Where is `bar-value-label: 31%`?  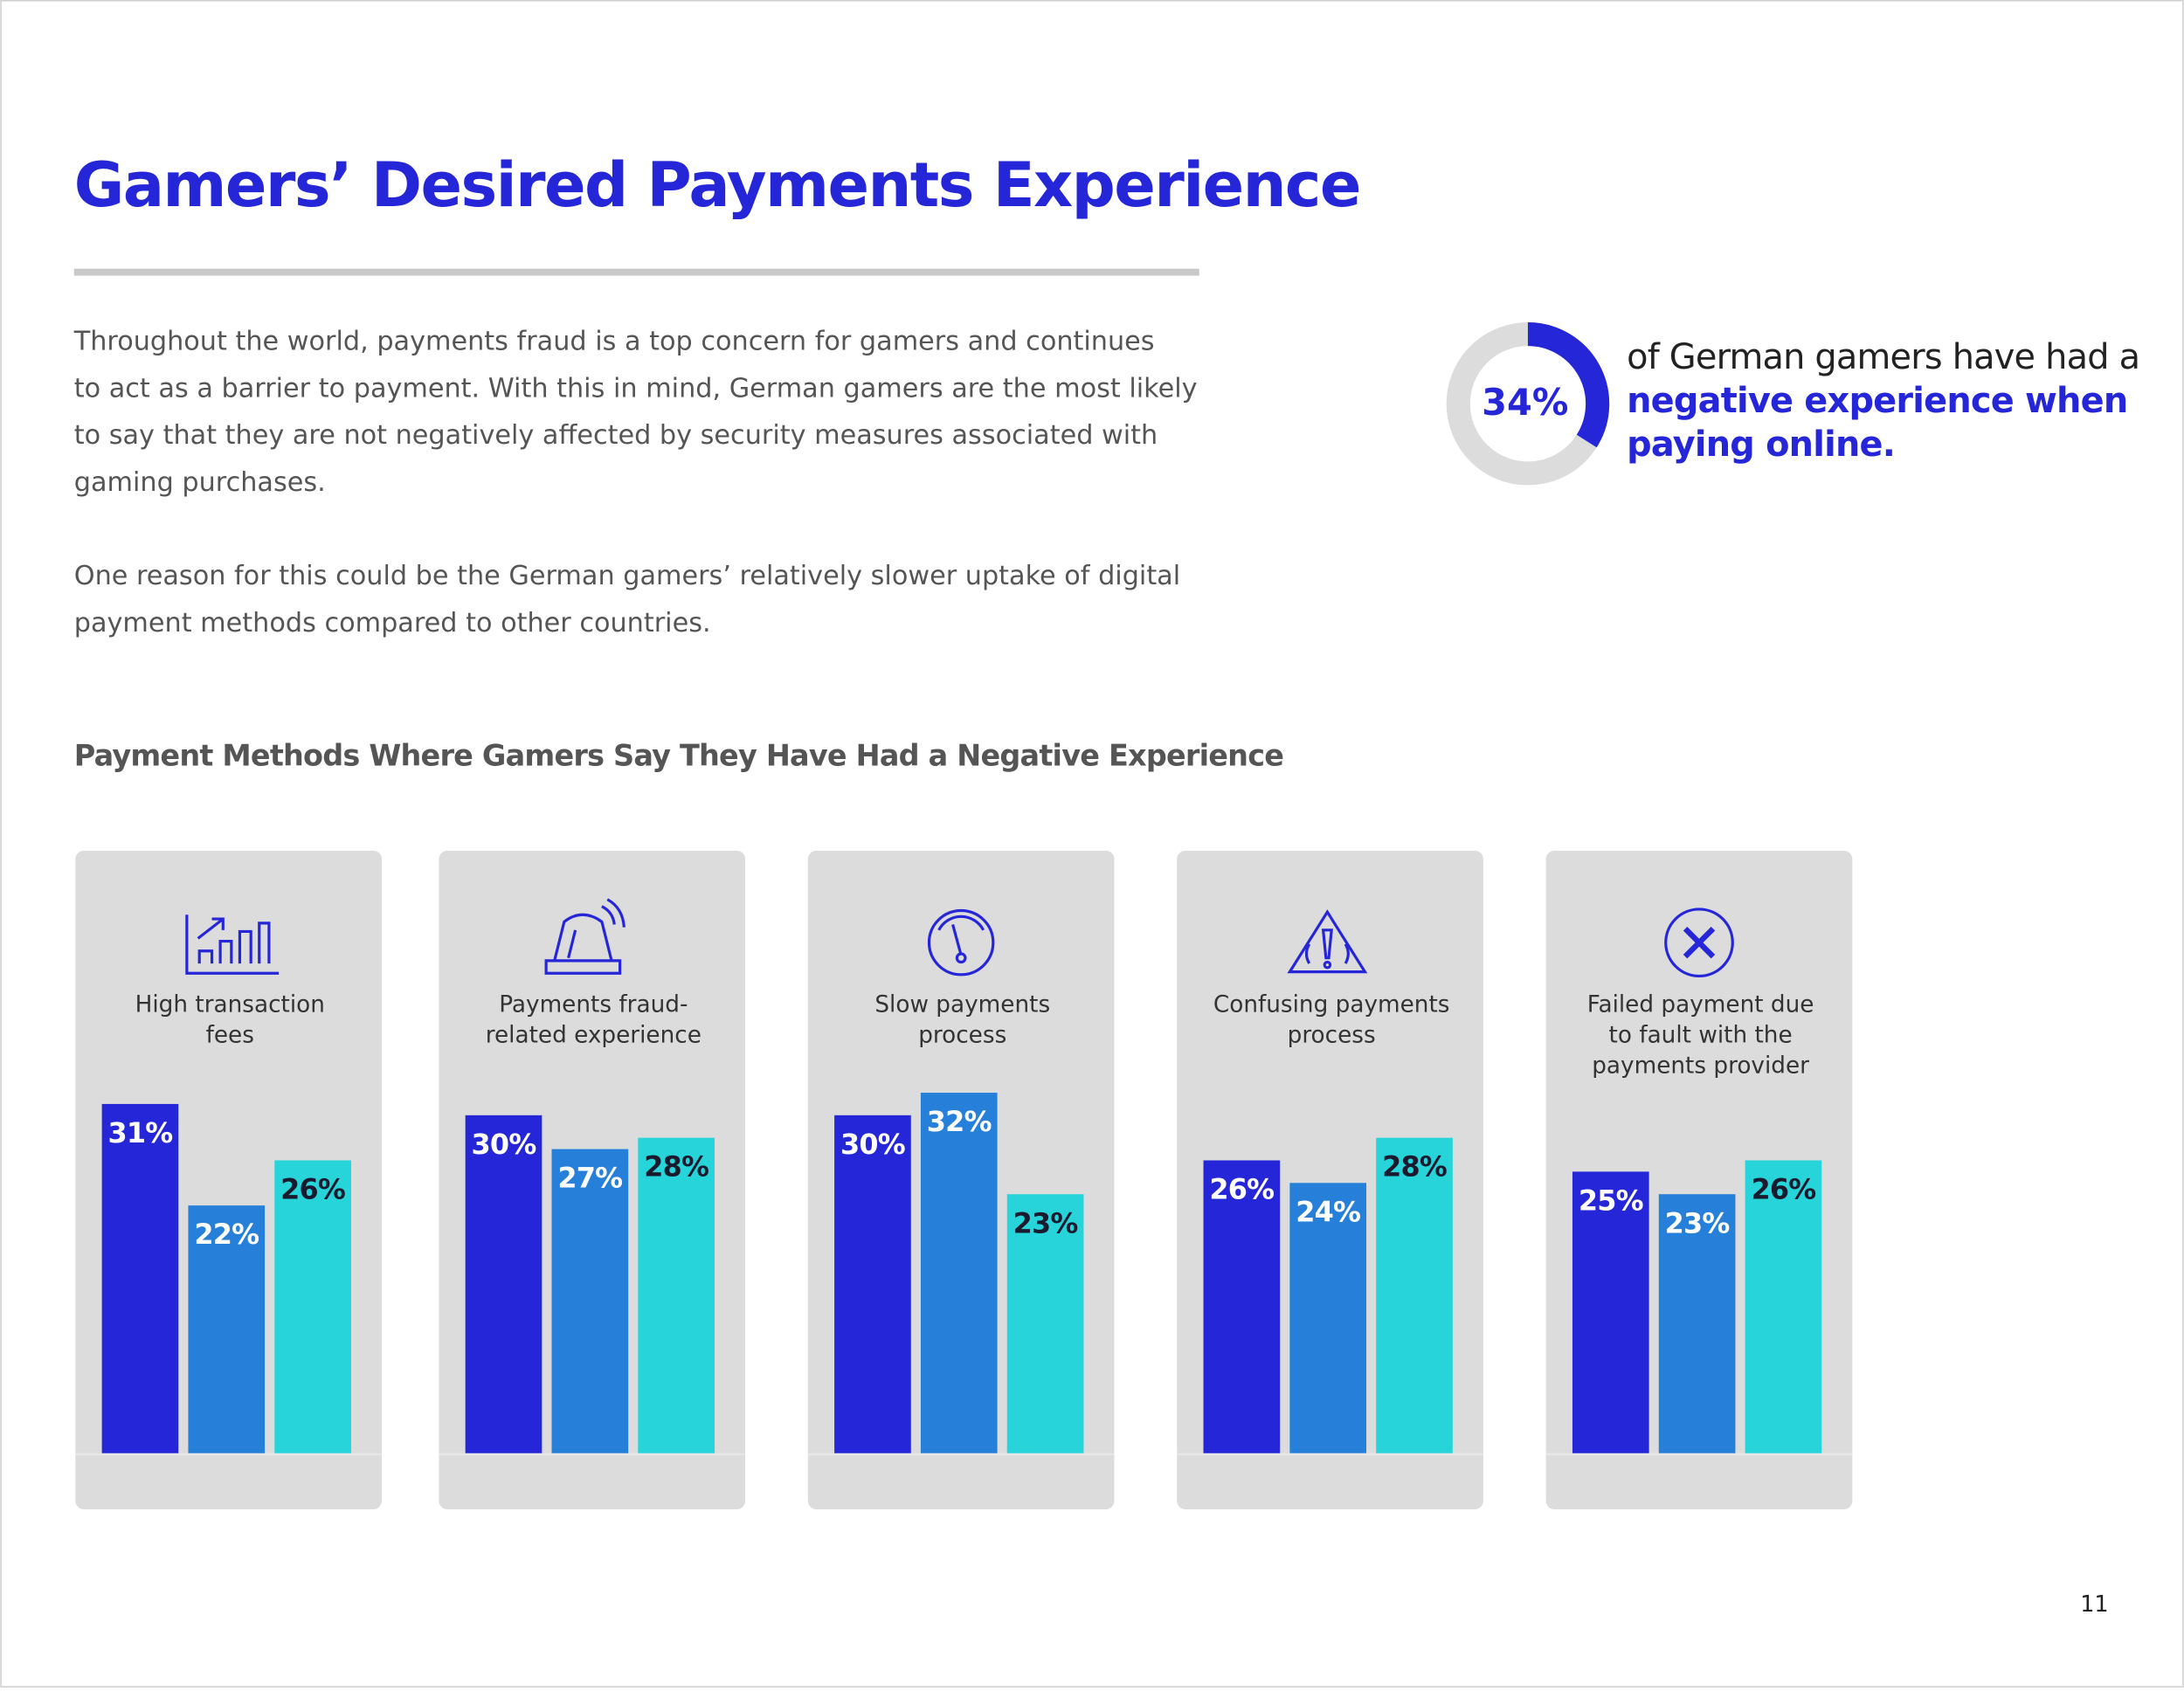 bar-value-label: 31% is located at coordinates (140, 1132).